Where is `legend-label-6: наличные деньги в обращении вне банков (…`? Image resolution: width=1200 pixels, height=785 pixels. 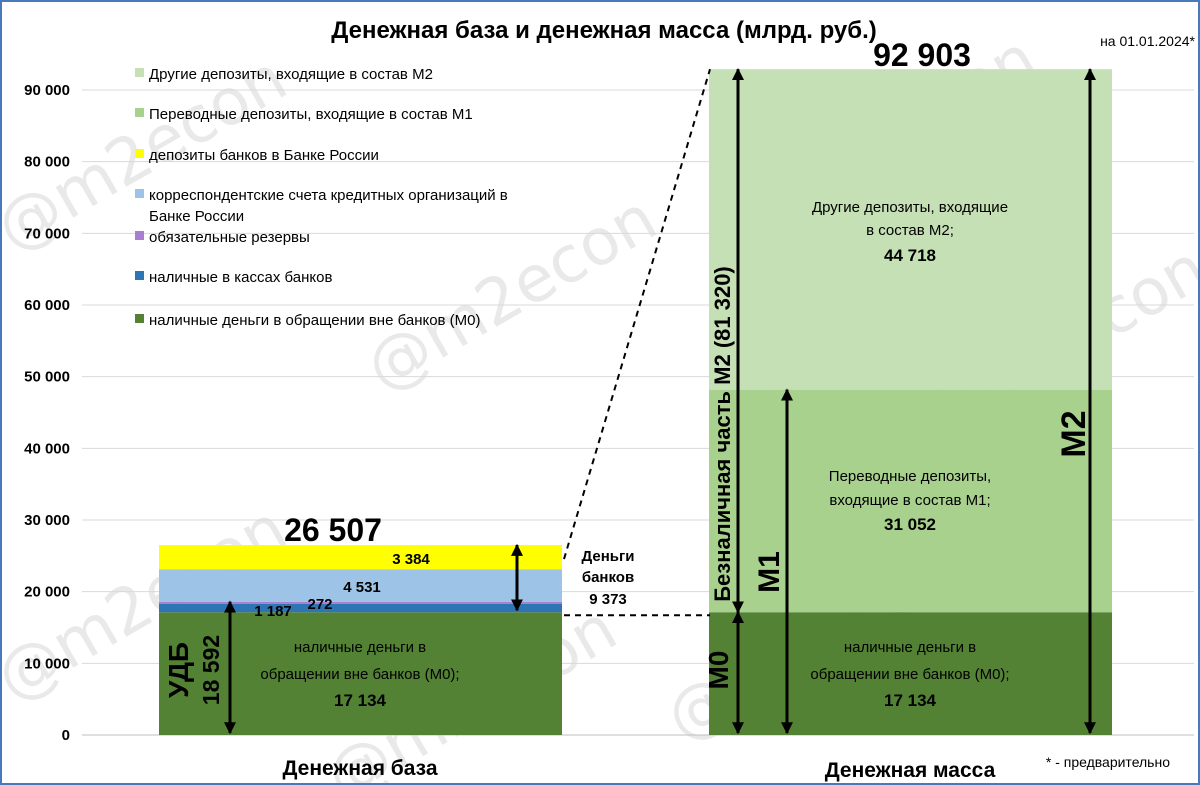 legend-label-6: наличные деньги в обращении вне банков (… is located at coordinates (315, 320).